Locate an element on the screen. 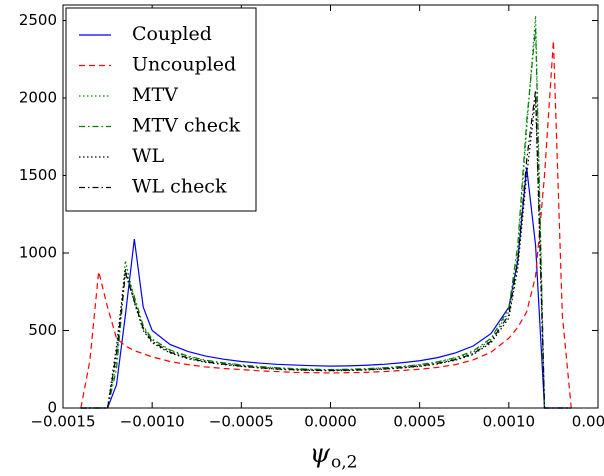  y-tick-label: 0 is located at coordinates (52, 408).